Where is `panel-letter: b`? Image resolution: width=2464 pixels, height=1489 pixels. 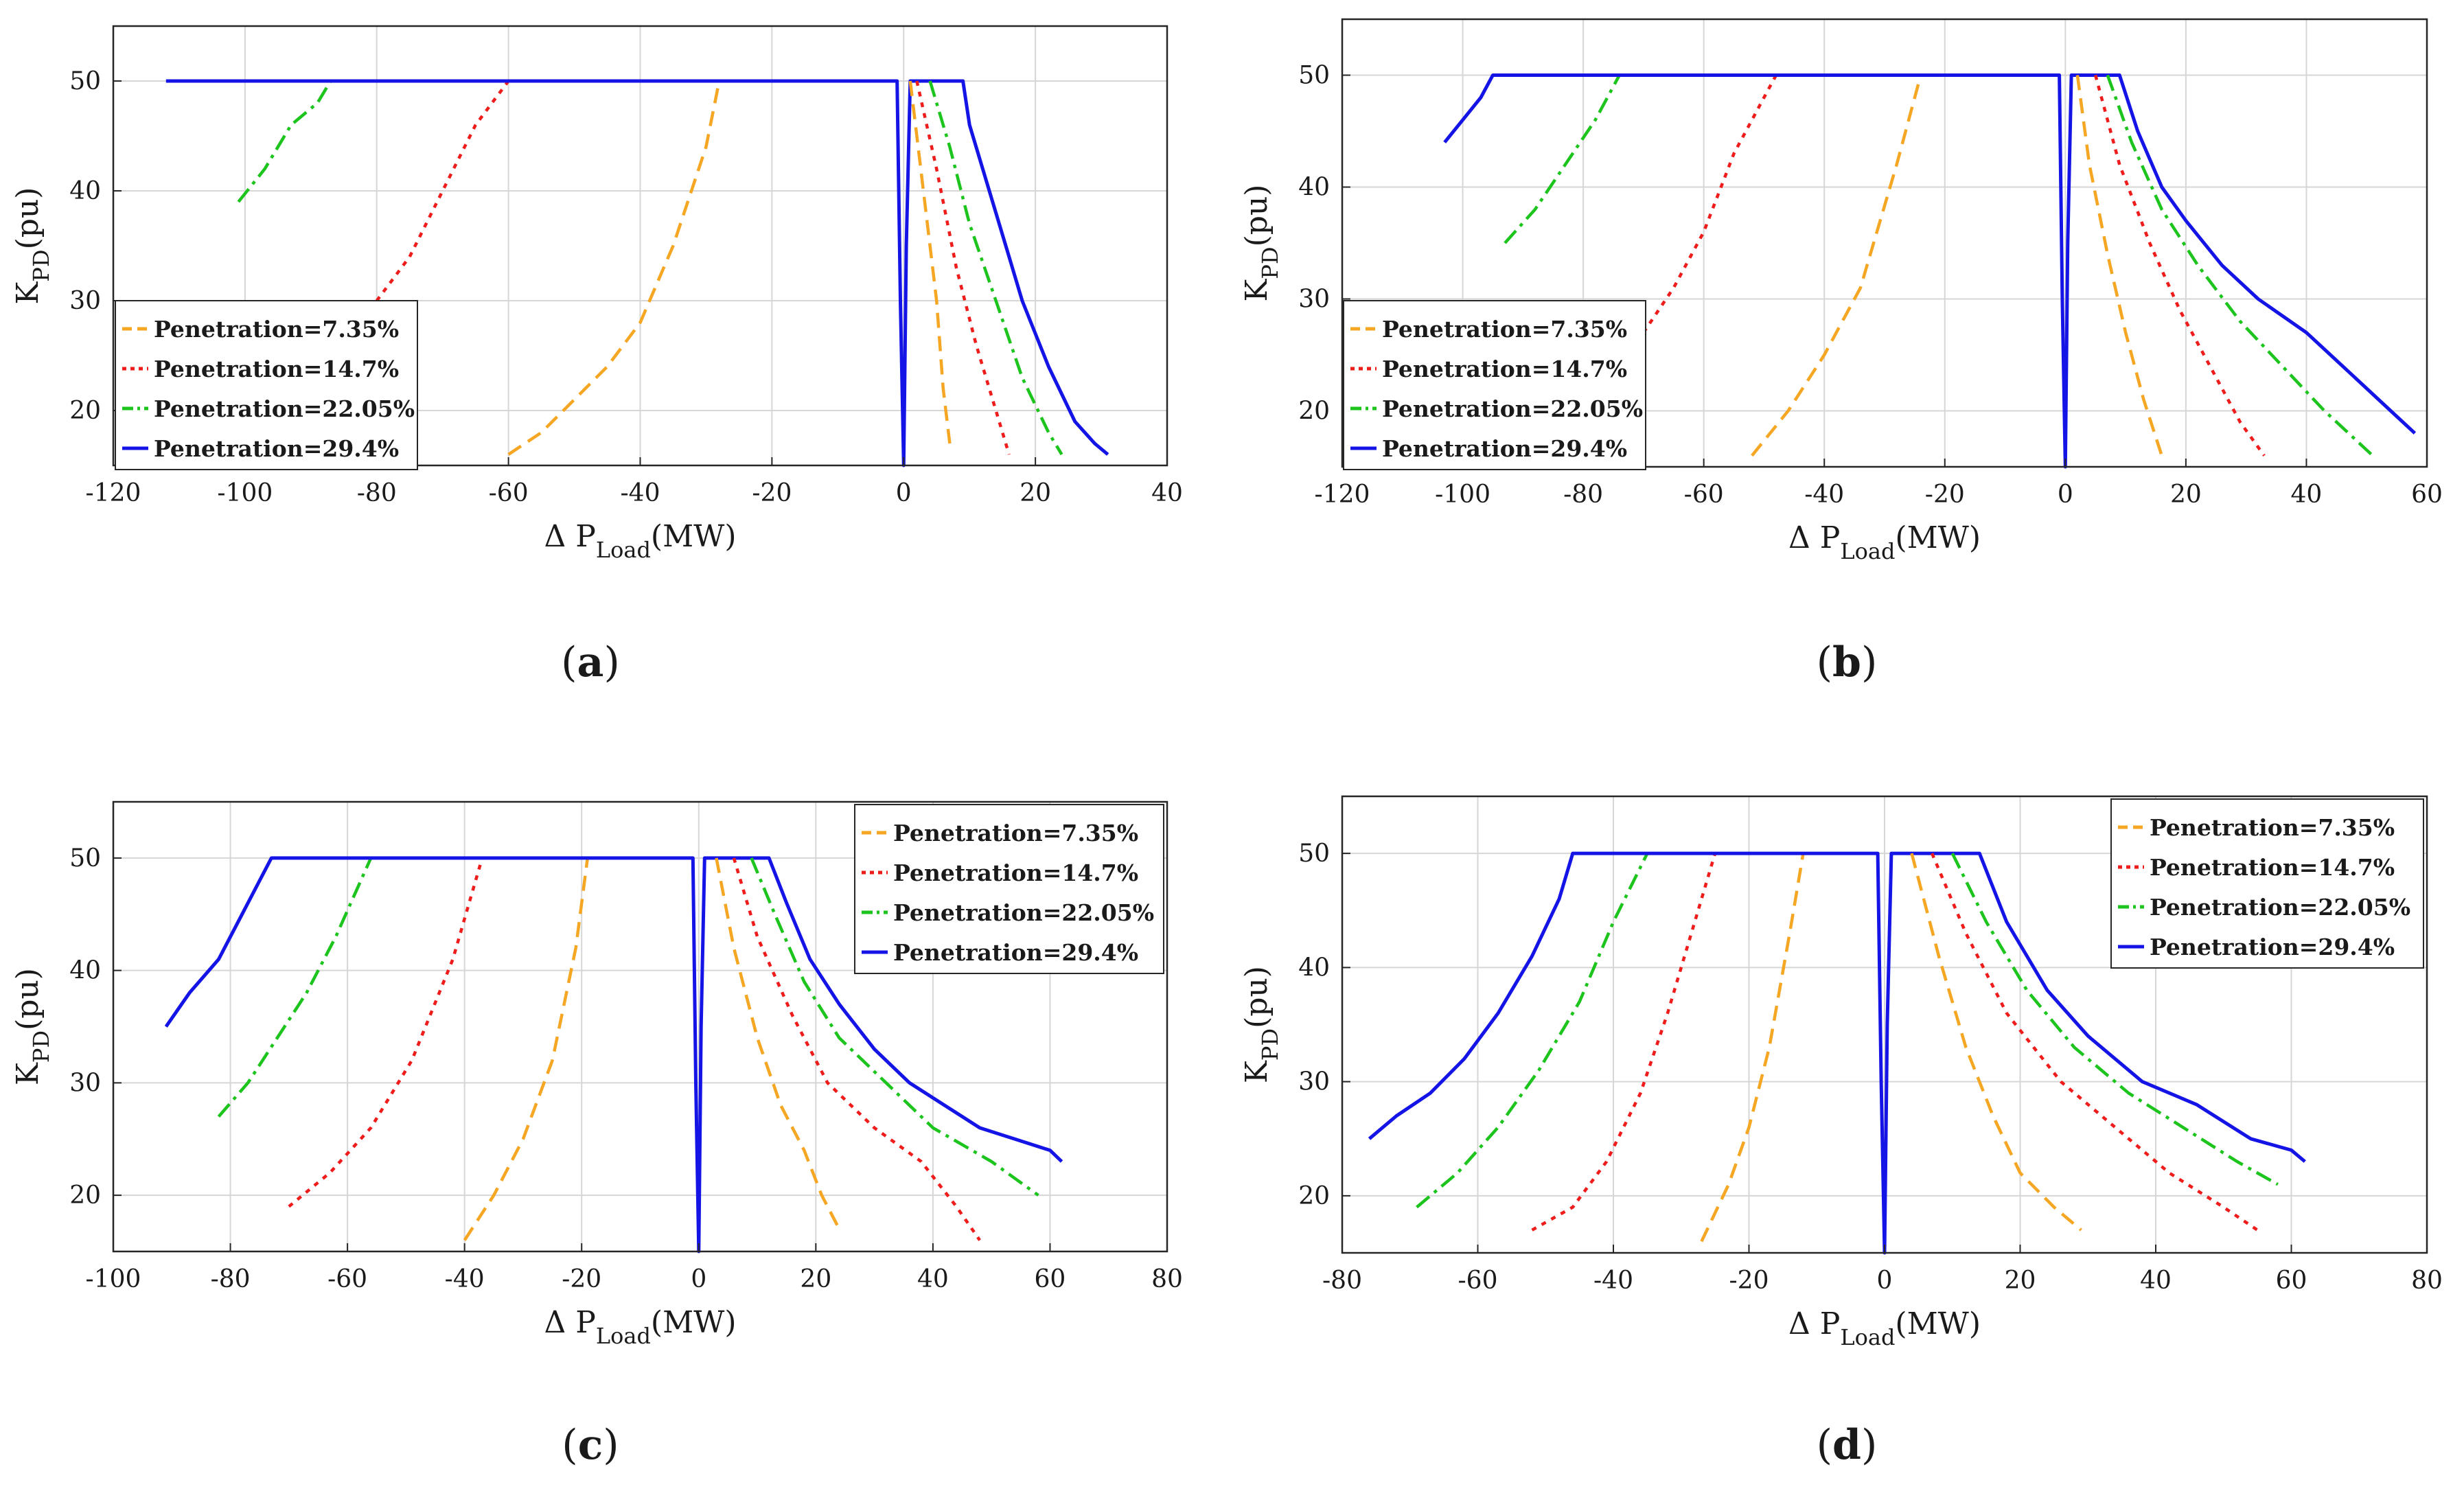 panel-letter: b is located at coordinates (1846, 662).